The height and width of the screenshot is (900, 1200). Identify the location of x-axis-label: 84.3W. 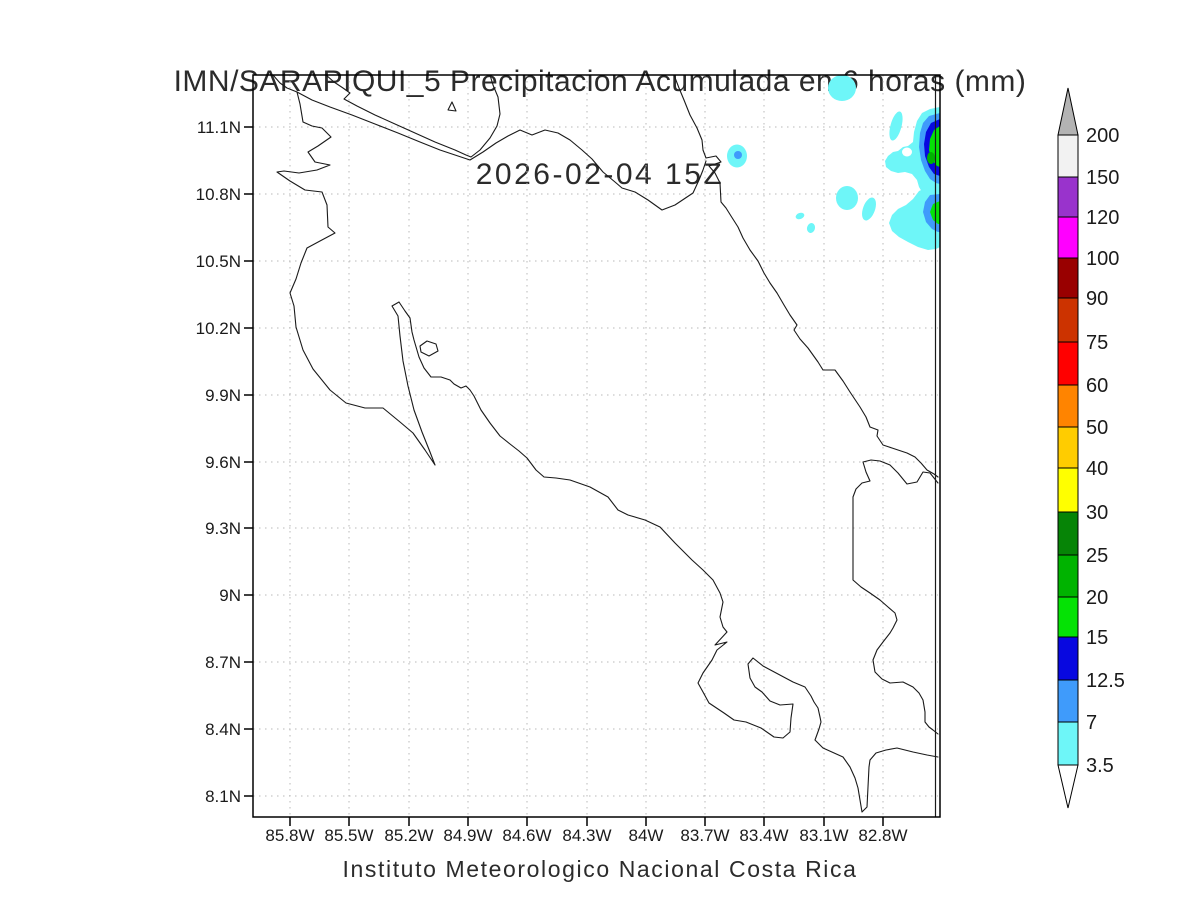
(586, 835).